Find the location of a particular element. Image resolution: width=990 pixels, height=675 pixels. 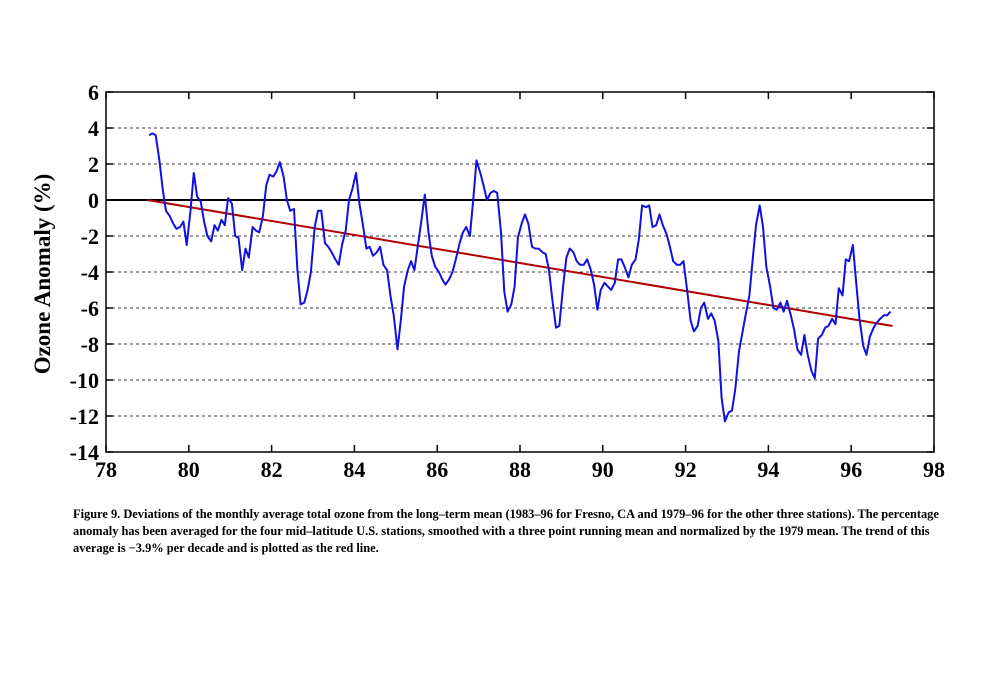

y-tick-label: -4 is located at coordinates (90, 272).